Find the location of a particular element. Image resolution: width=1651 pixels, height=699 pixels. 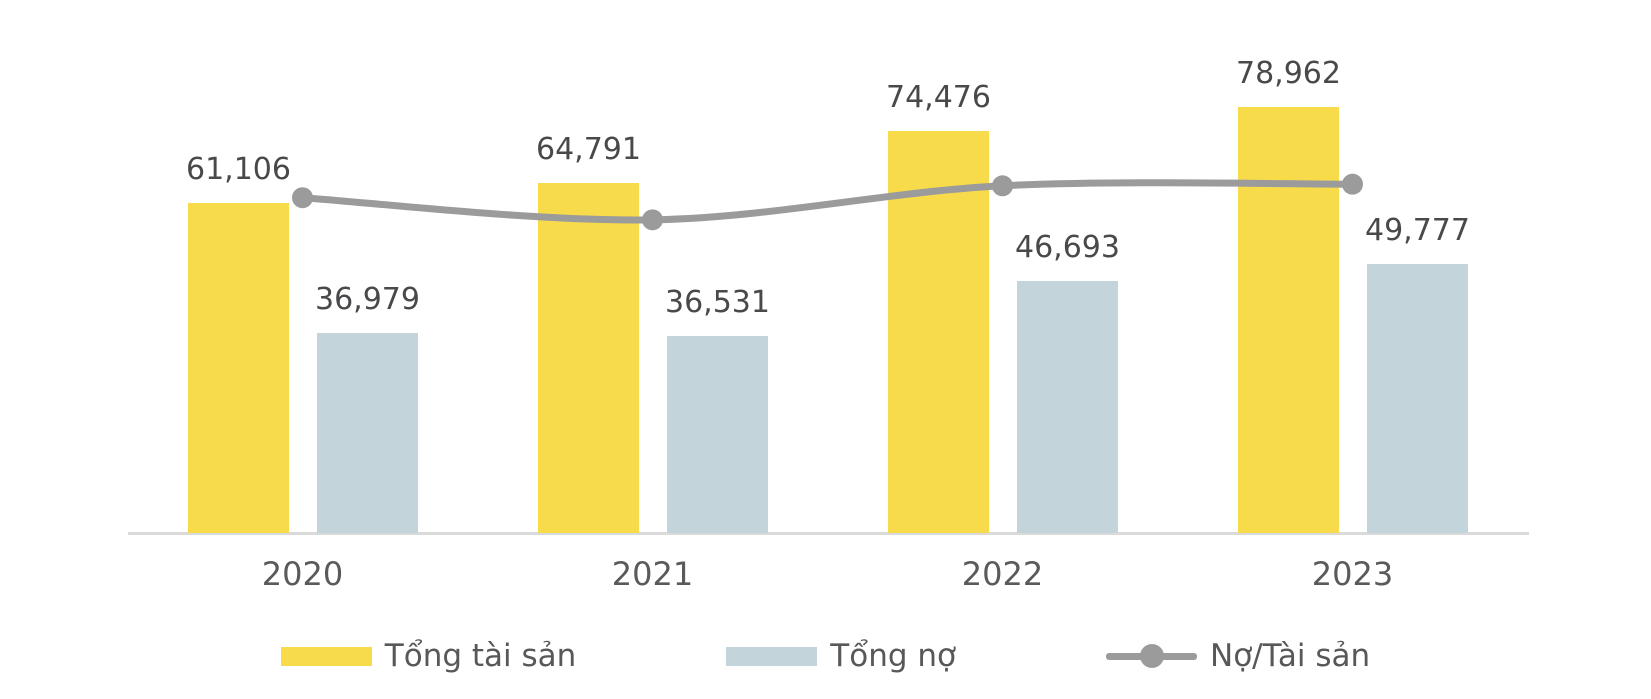

legend-label-total-assets: Tổng tài sản is located at coordinates (480, 656).